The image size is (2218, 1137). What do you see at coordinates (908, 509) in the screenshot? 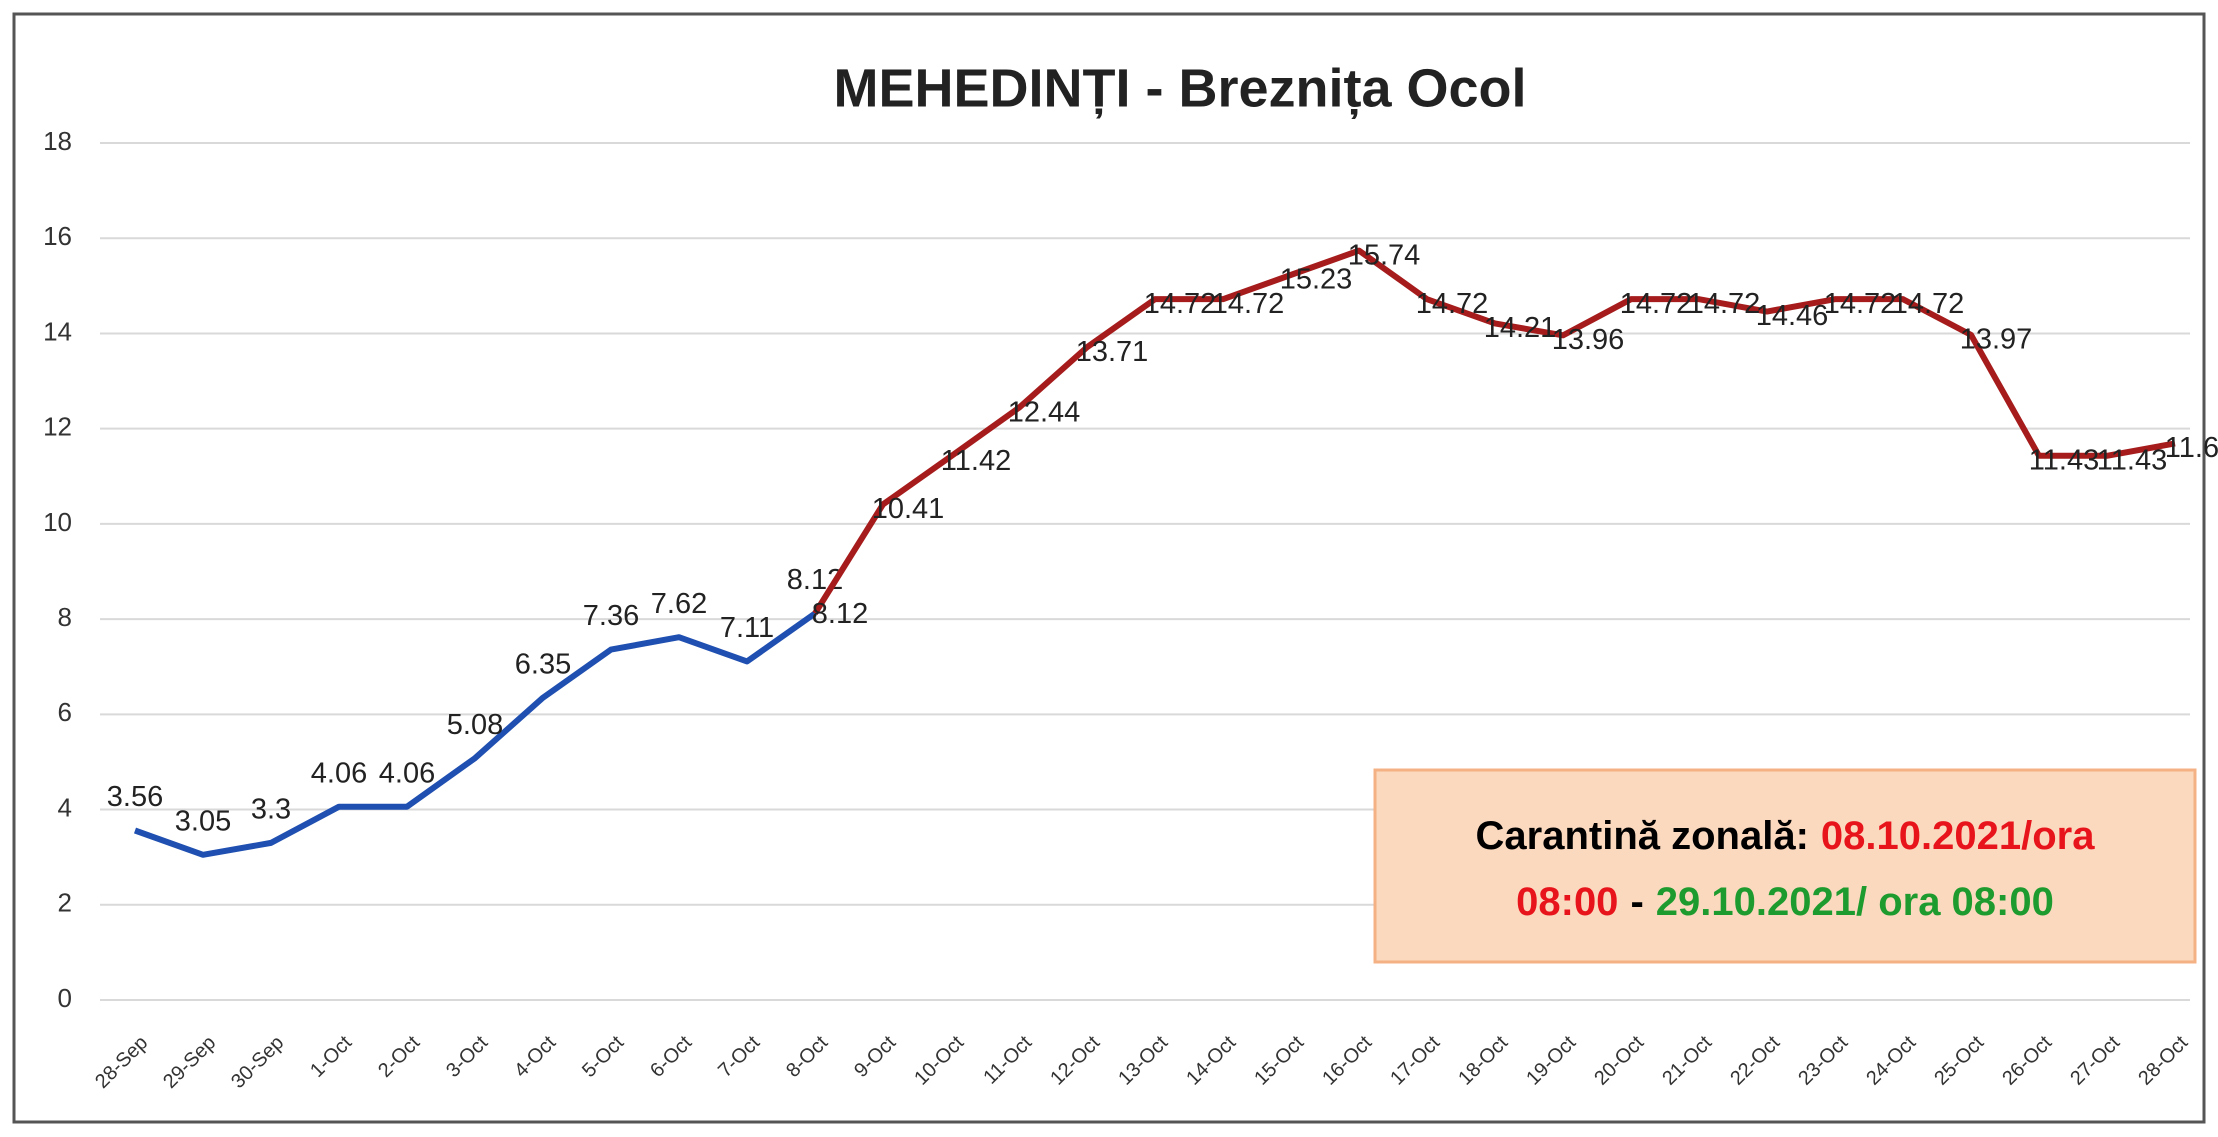
I see `data-label: 10.41` at bounding box center [908, 509].